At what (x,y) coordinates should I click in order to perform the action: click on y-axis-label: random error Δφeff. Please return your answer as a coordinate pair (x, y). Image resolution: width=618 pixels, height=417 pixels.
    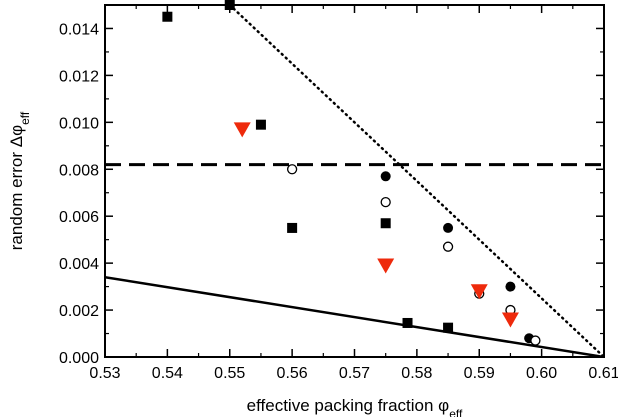
    Looking at the image, I should click on (19, 180).